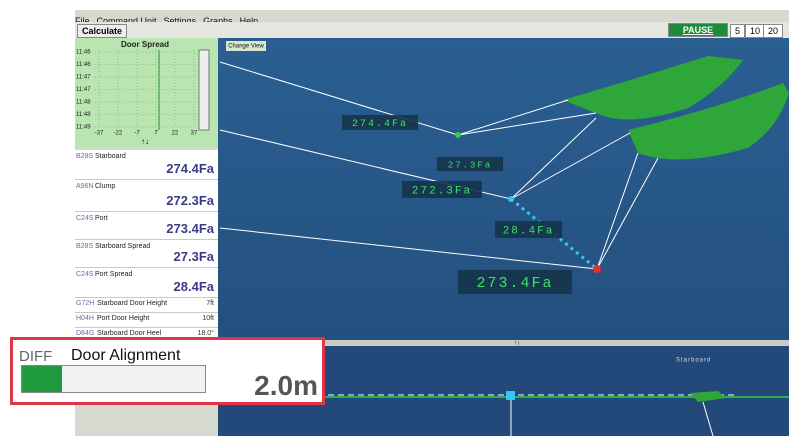 This screenshot has height=436, width=789. What do you see at coordinates (210, 303) in the screenshot?
I see `detail-value: 7ft` at bounding box center [210, 303].